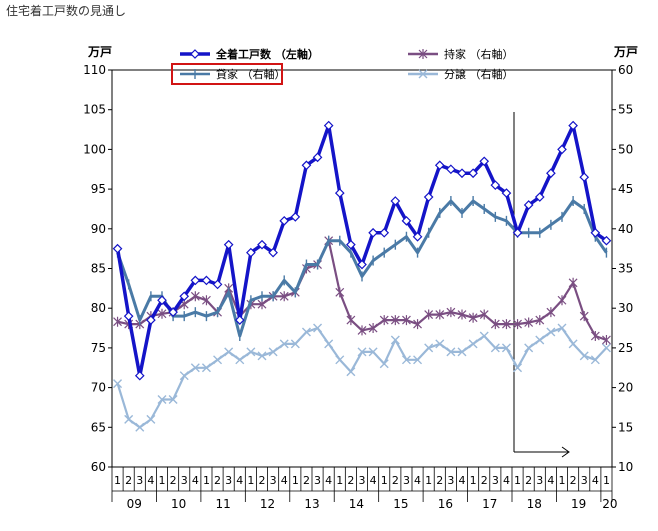 The image size is (658, 531). I want to click on right-tick-label: 30, so click(625, 308).